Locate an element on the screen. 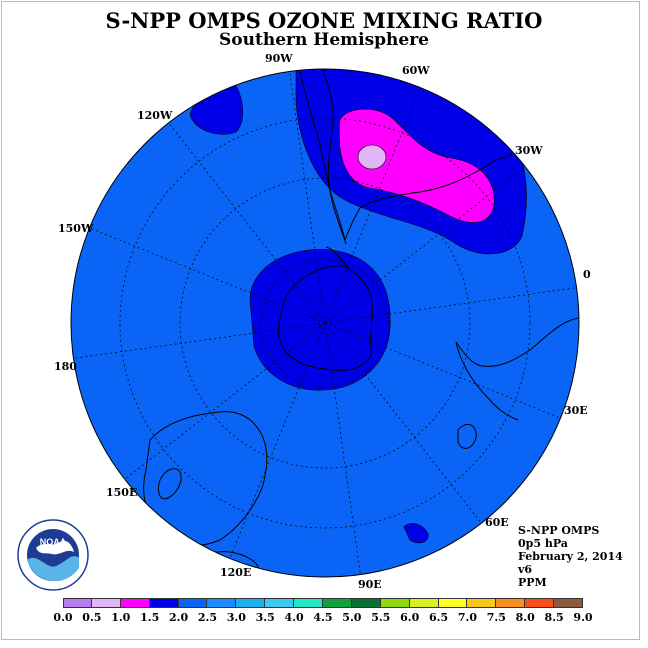  colorbar-tick-label: 0.0 is located at coordinates (63, 617).